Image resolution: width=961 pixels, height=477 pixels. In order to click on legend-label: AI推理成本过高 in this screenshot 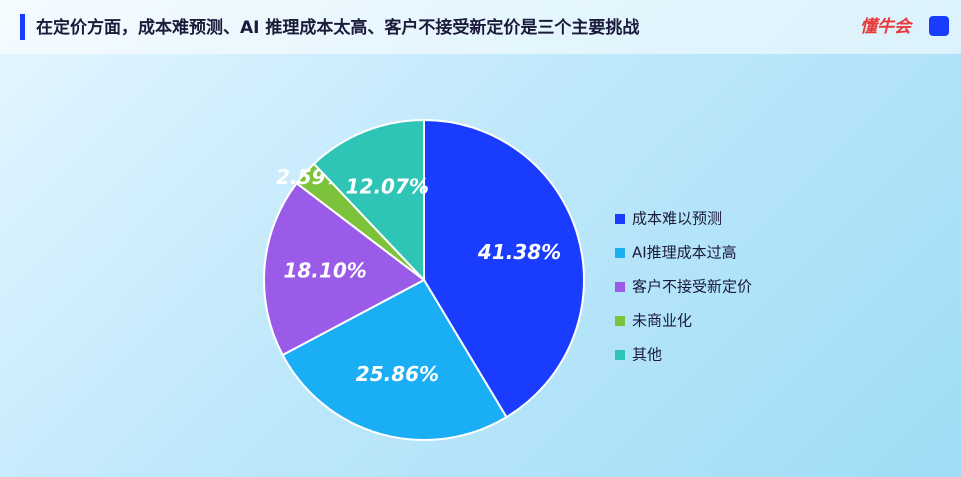, I will do `click(684, 253)`.